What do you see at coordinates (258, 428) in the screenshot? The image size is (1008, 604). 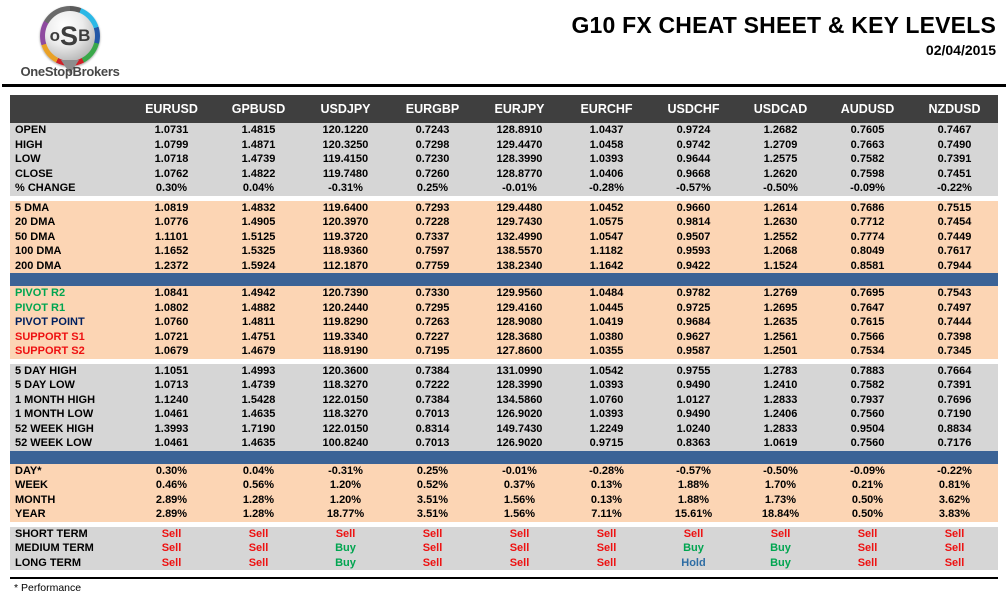 I see `value-cell-gpbusd: 1.7190` at bounding box center [258, 428].